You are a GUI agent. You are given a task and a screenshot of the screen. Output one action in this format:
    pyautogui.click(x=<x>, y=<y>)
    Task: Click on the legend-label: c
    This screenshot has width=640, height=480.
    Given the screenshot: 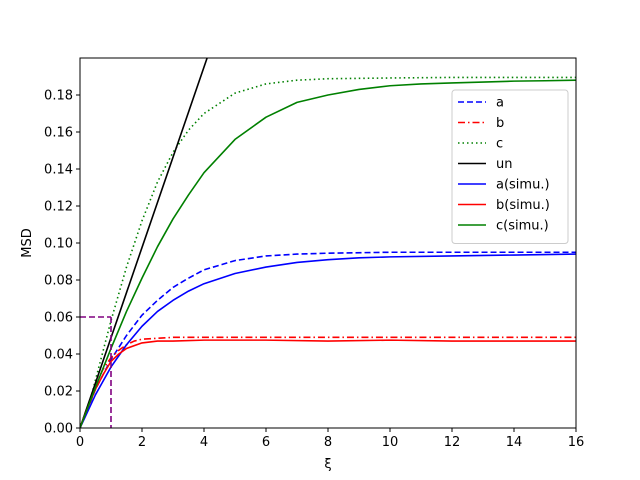 What is the action you would take?
    pyautogui.click(x=499, y=144)
    